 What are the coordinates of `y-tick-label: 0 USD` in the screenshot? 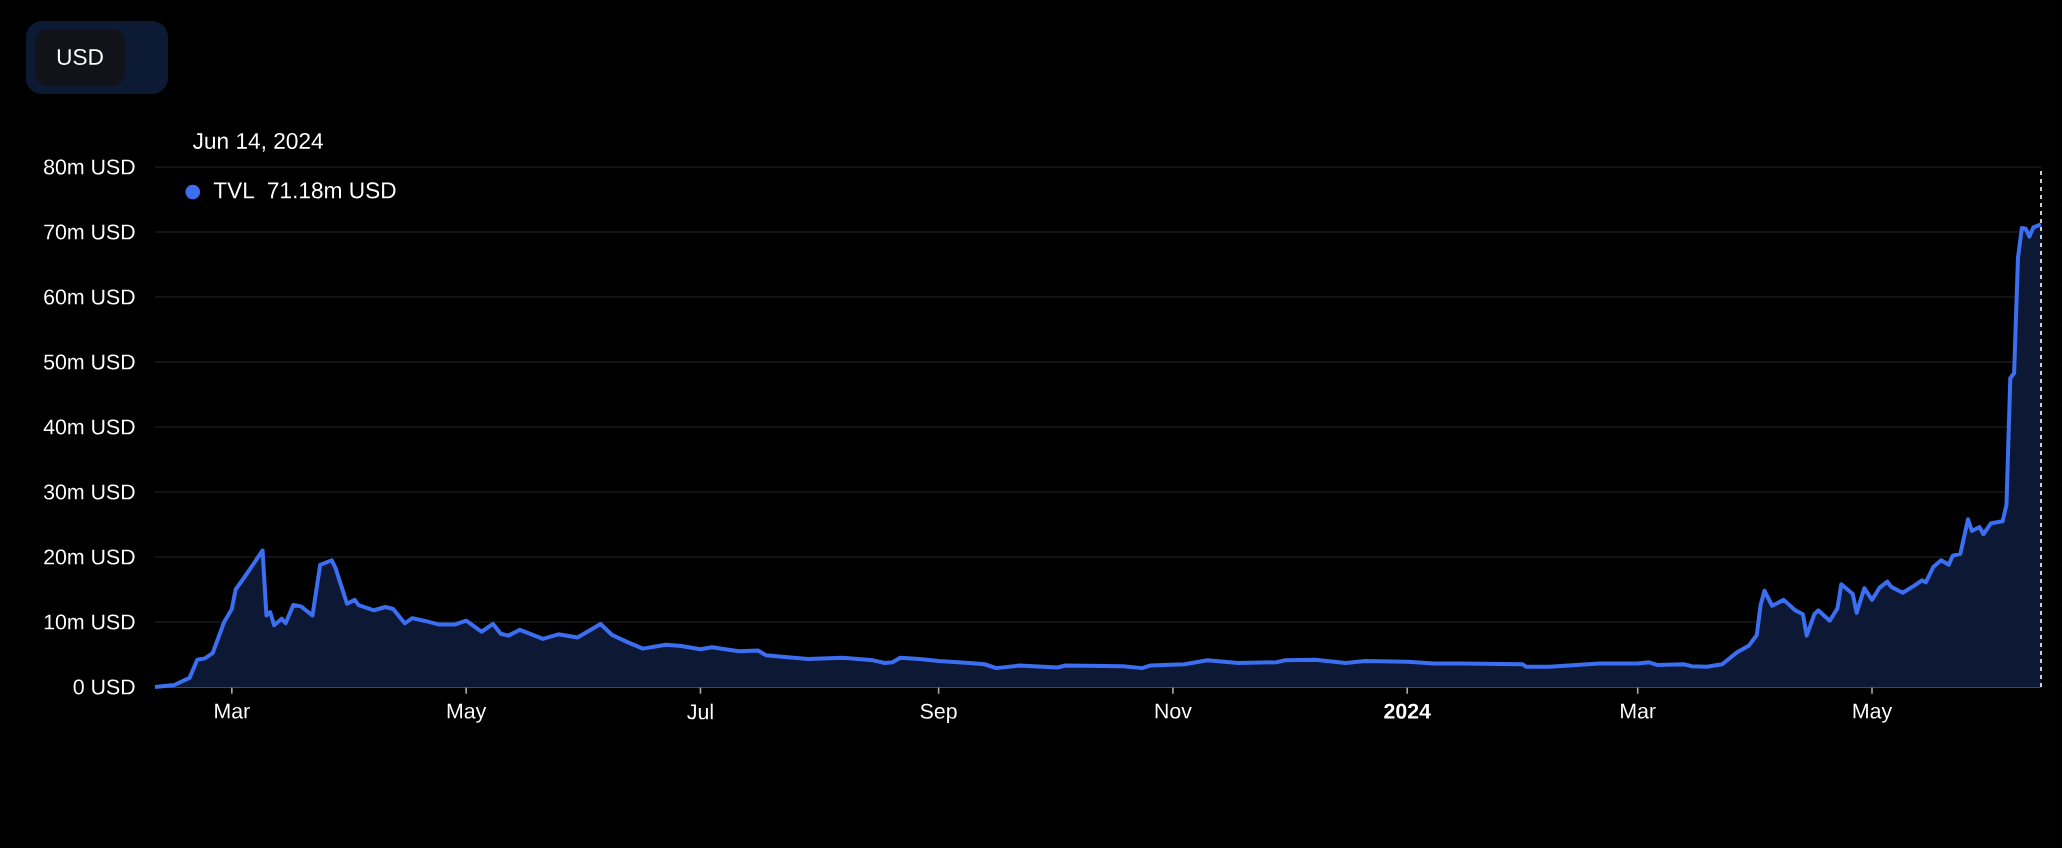 It's located at (104, 687).